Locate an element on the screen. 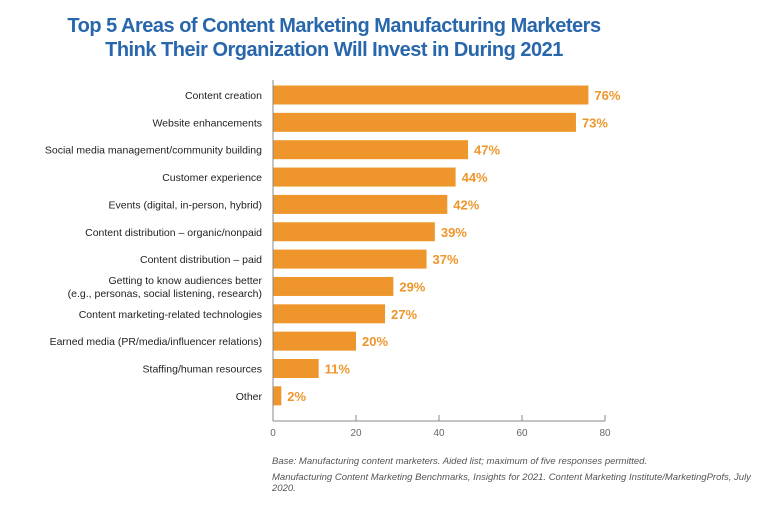  x-tick-label: 60 is located at coordinates (522, 433).